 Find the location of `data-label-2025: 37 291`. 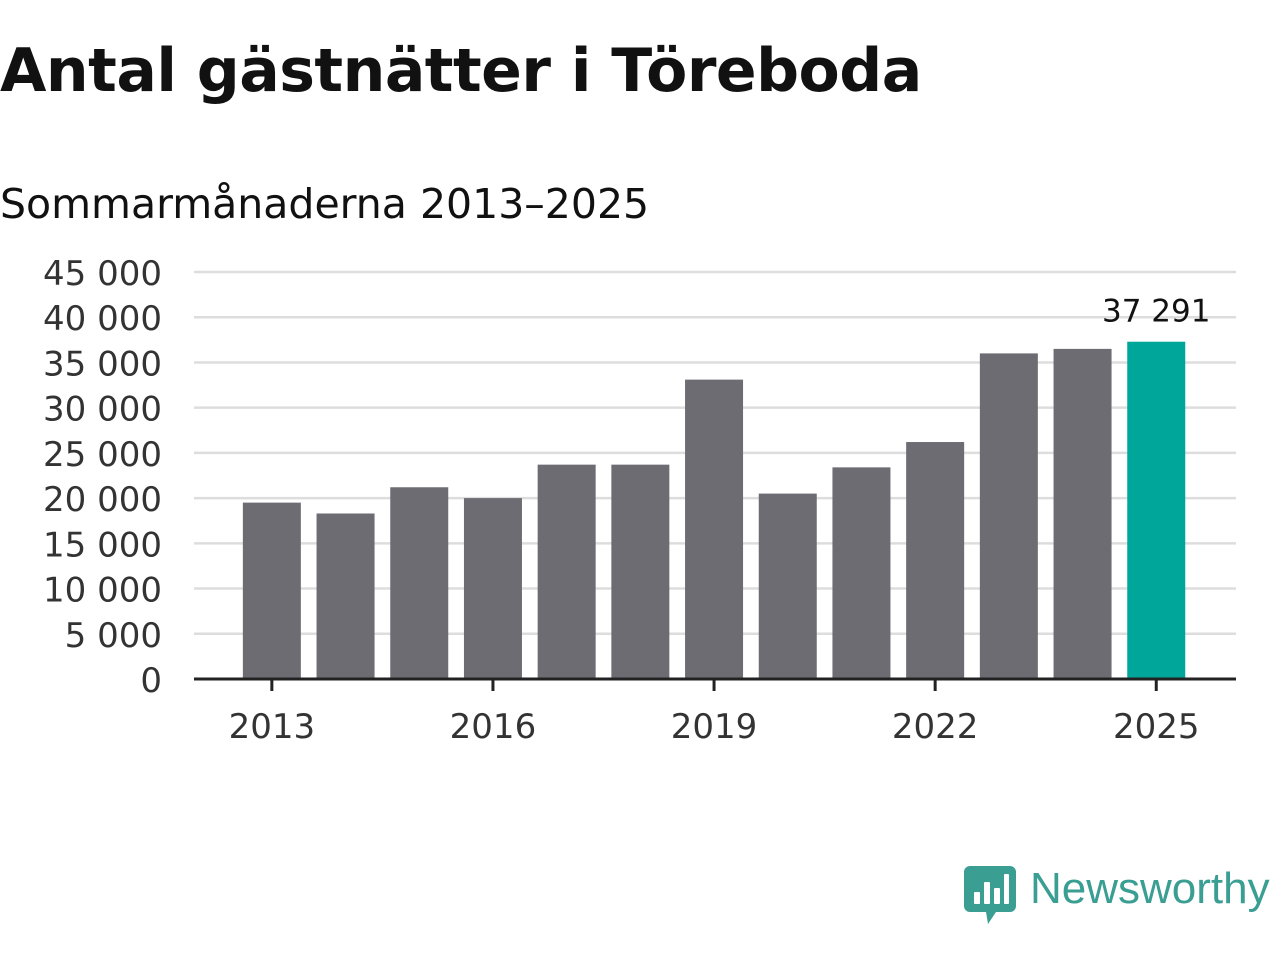

data-label-2025: 37 291 is located at coordinates (1156, 312).